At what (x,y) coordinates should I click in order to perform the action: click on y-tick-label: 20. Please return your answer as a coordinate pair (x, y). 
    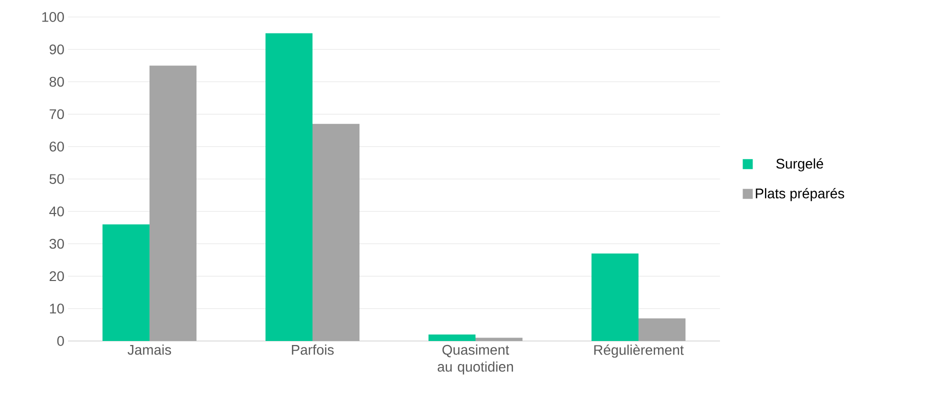
    Looking at the image, I should click on (57, 276).